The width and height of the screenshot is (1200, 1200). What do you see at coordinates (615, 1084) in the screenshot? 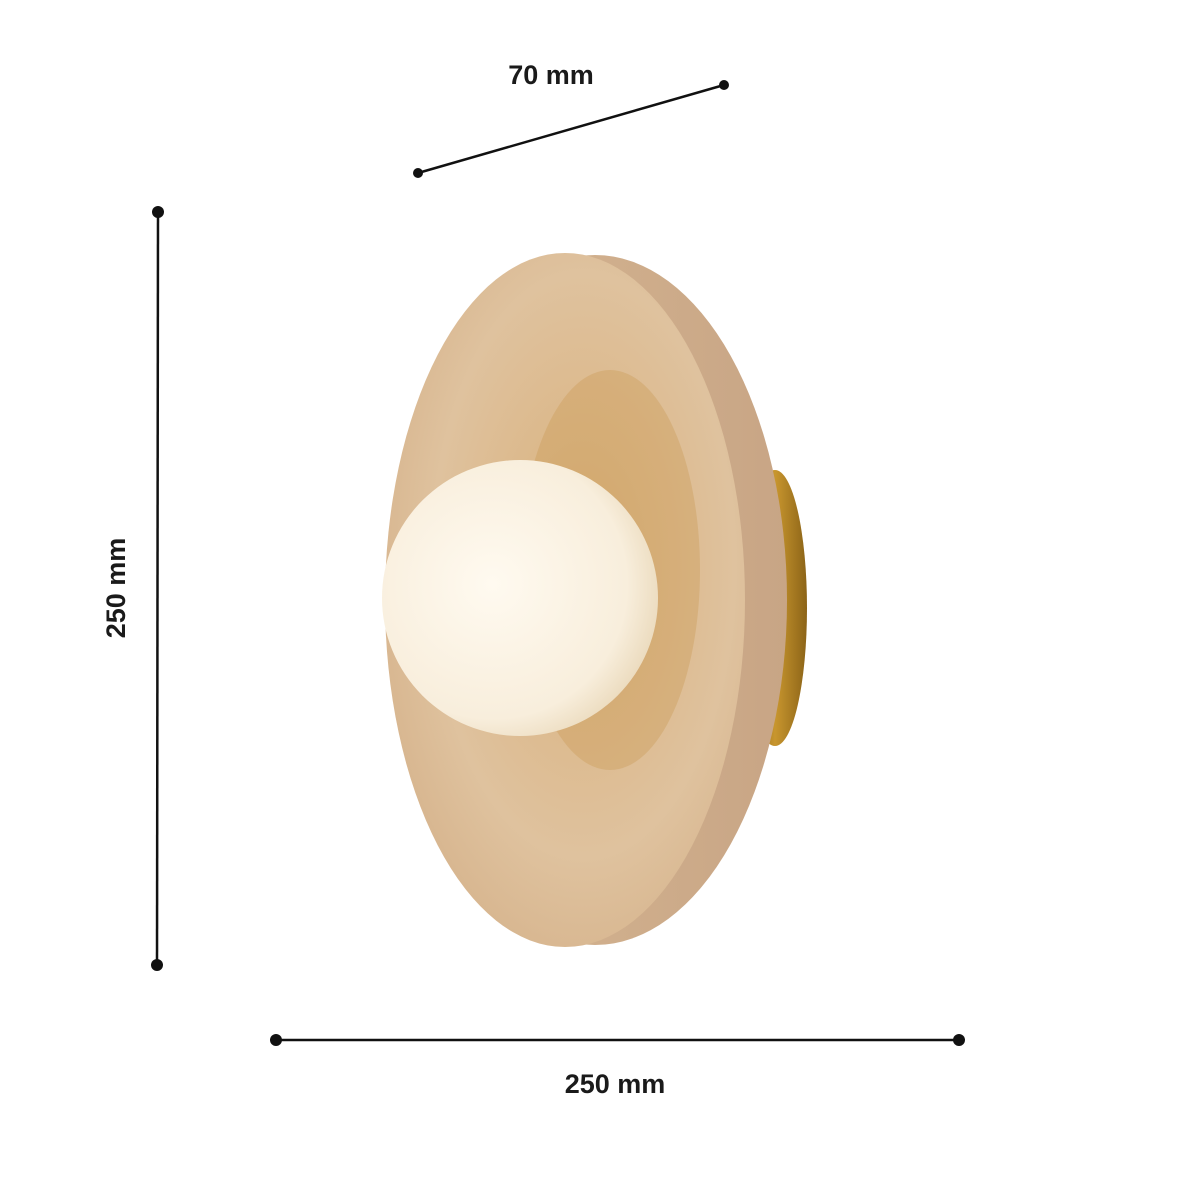
I see `width-label: 250 mm` at bounding box center [615, 1084].